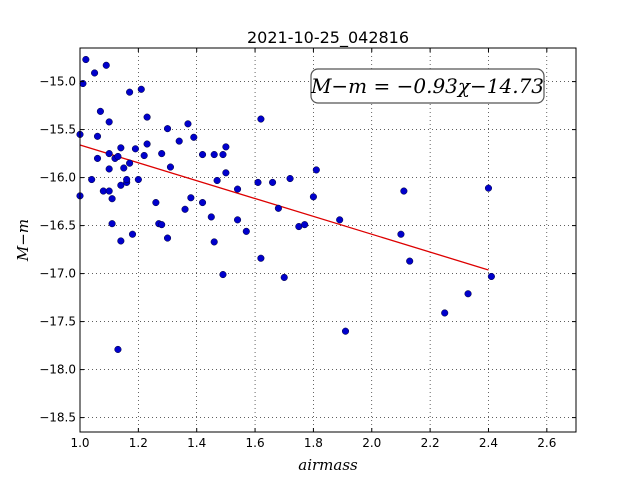  I want to click on y-tick-label: −18.5, so click(57, 418).